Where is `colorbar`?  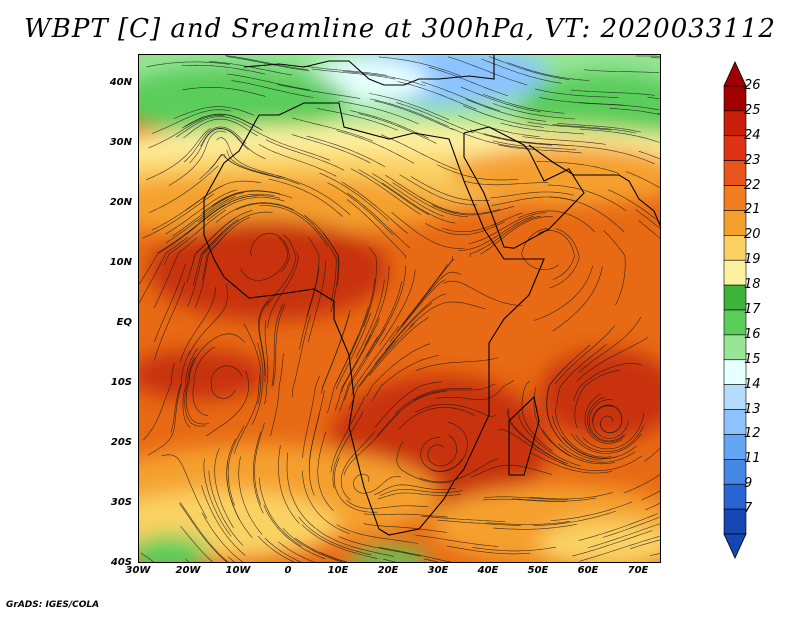
colorbar is located at coordinates (735, 310).